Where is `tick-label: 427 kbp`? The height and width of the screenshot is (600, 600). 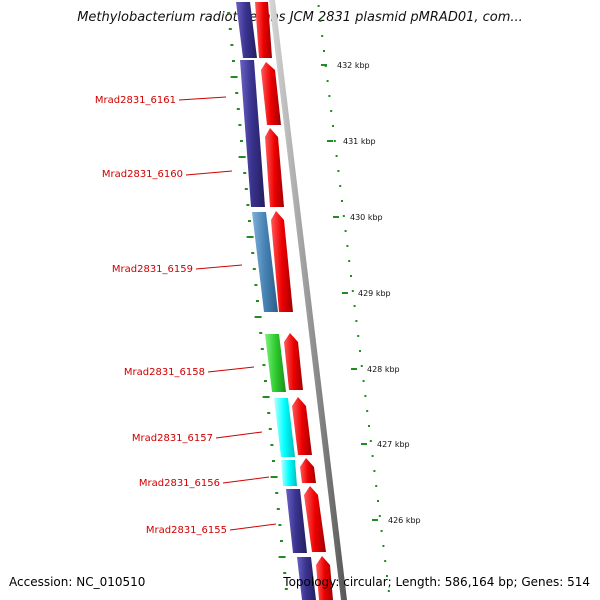 tick-label: 427 kbp is located at coordinates (393, 444).